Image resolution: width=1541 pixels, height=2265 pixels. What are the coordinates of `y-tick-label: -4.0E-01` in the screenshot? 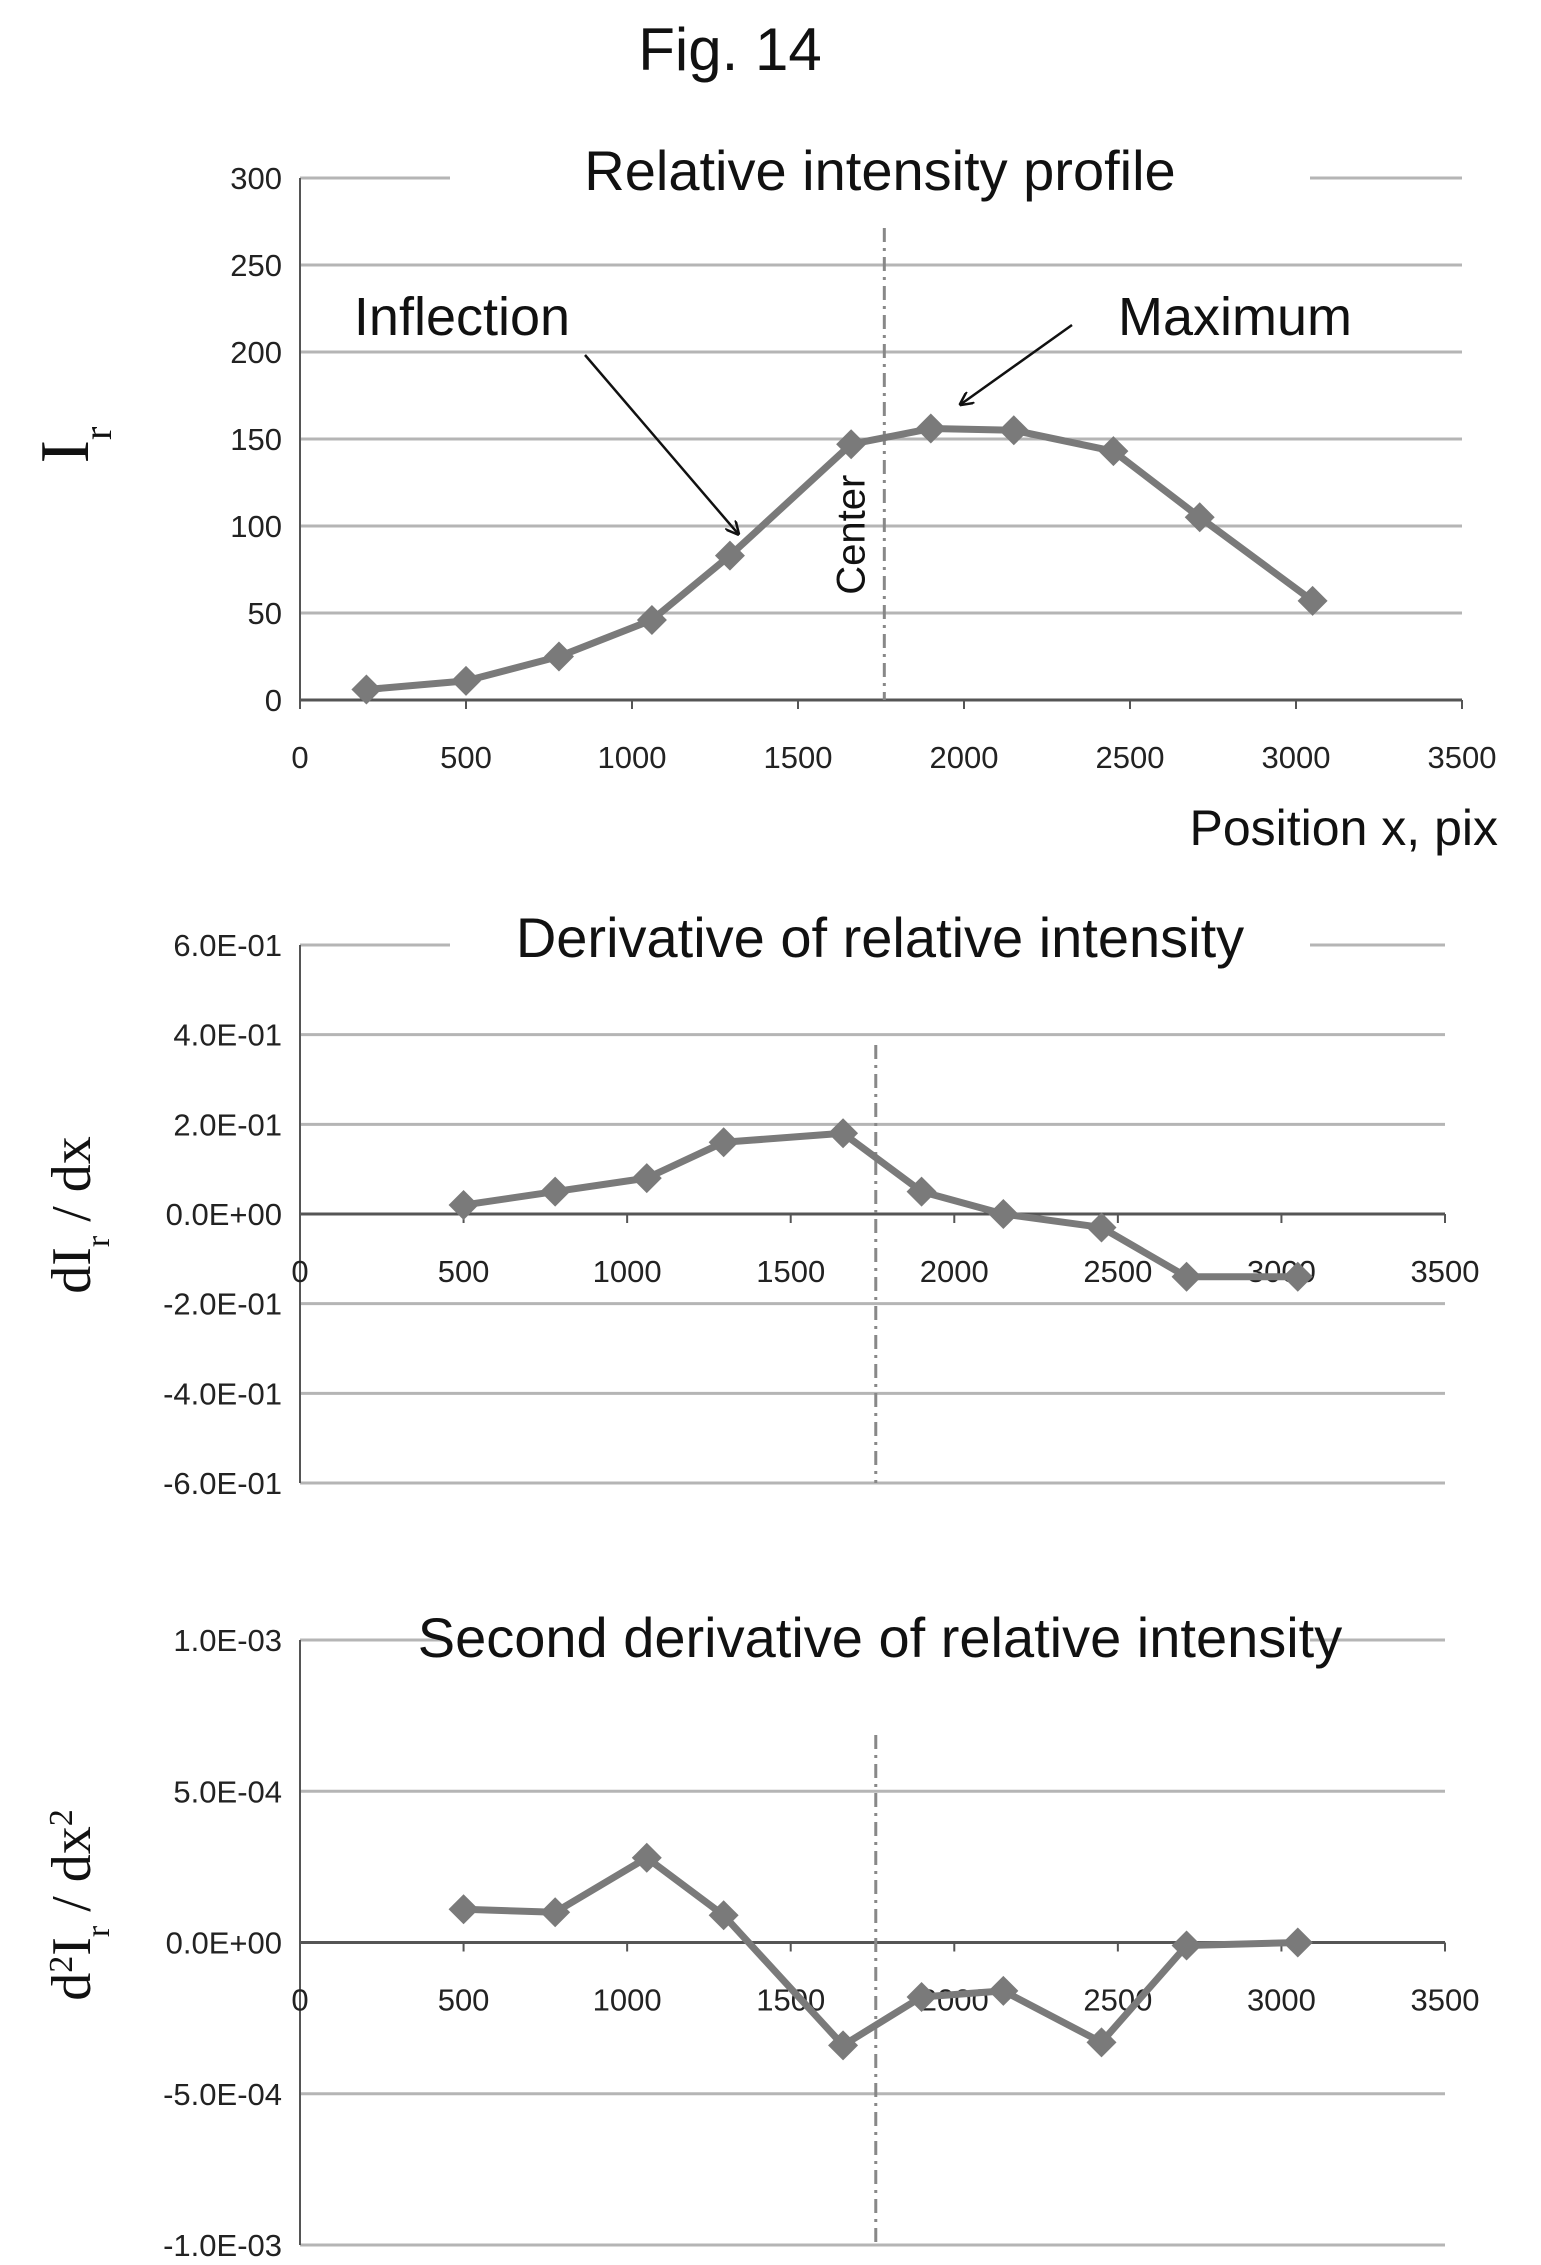 It's located at (222, 1393).